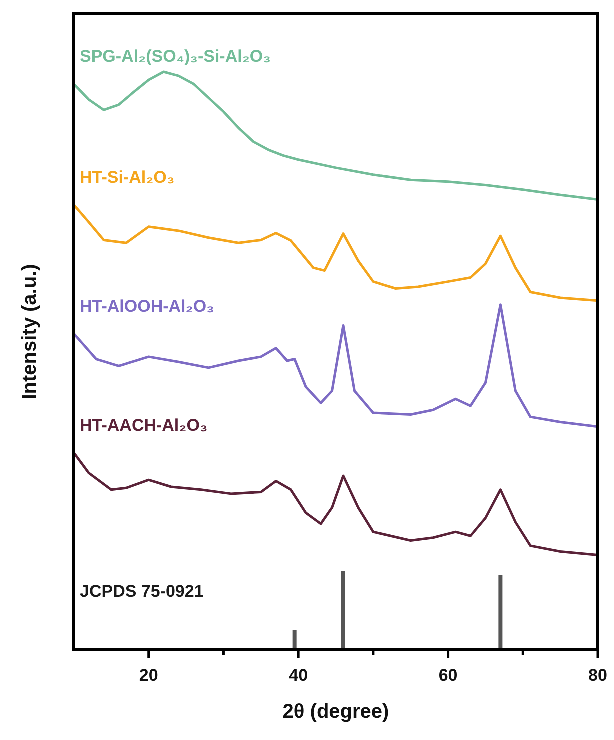  Describe the element at coordinates (175, 56) in the screenshot. I see `series-label: SPG-Al₂(SO₄)₃-Si-Al₂O₃` at that location.